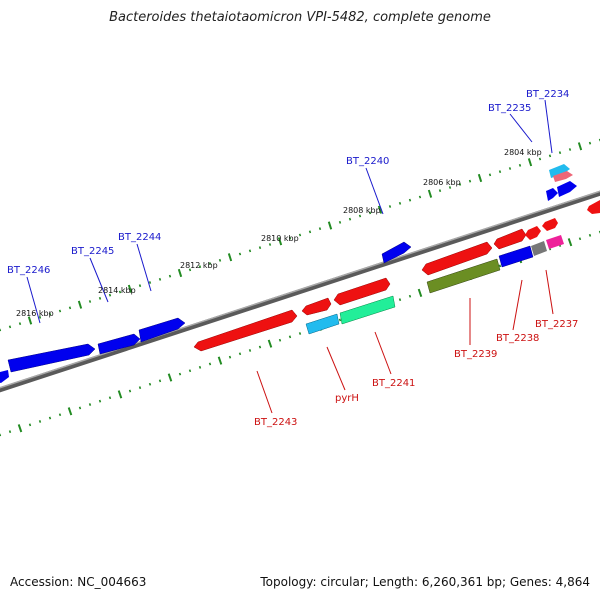  I want to click on gene-label-bt-2241: BT_2241, so click(393, 383).